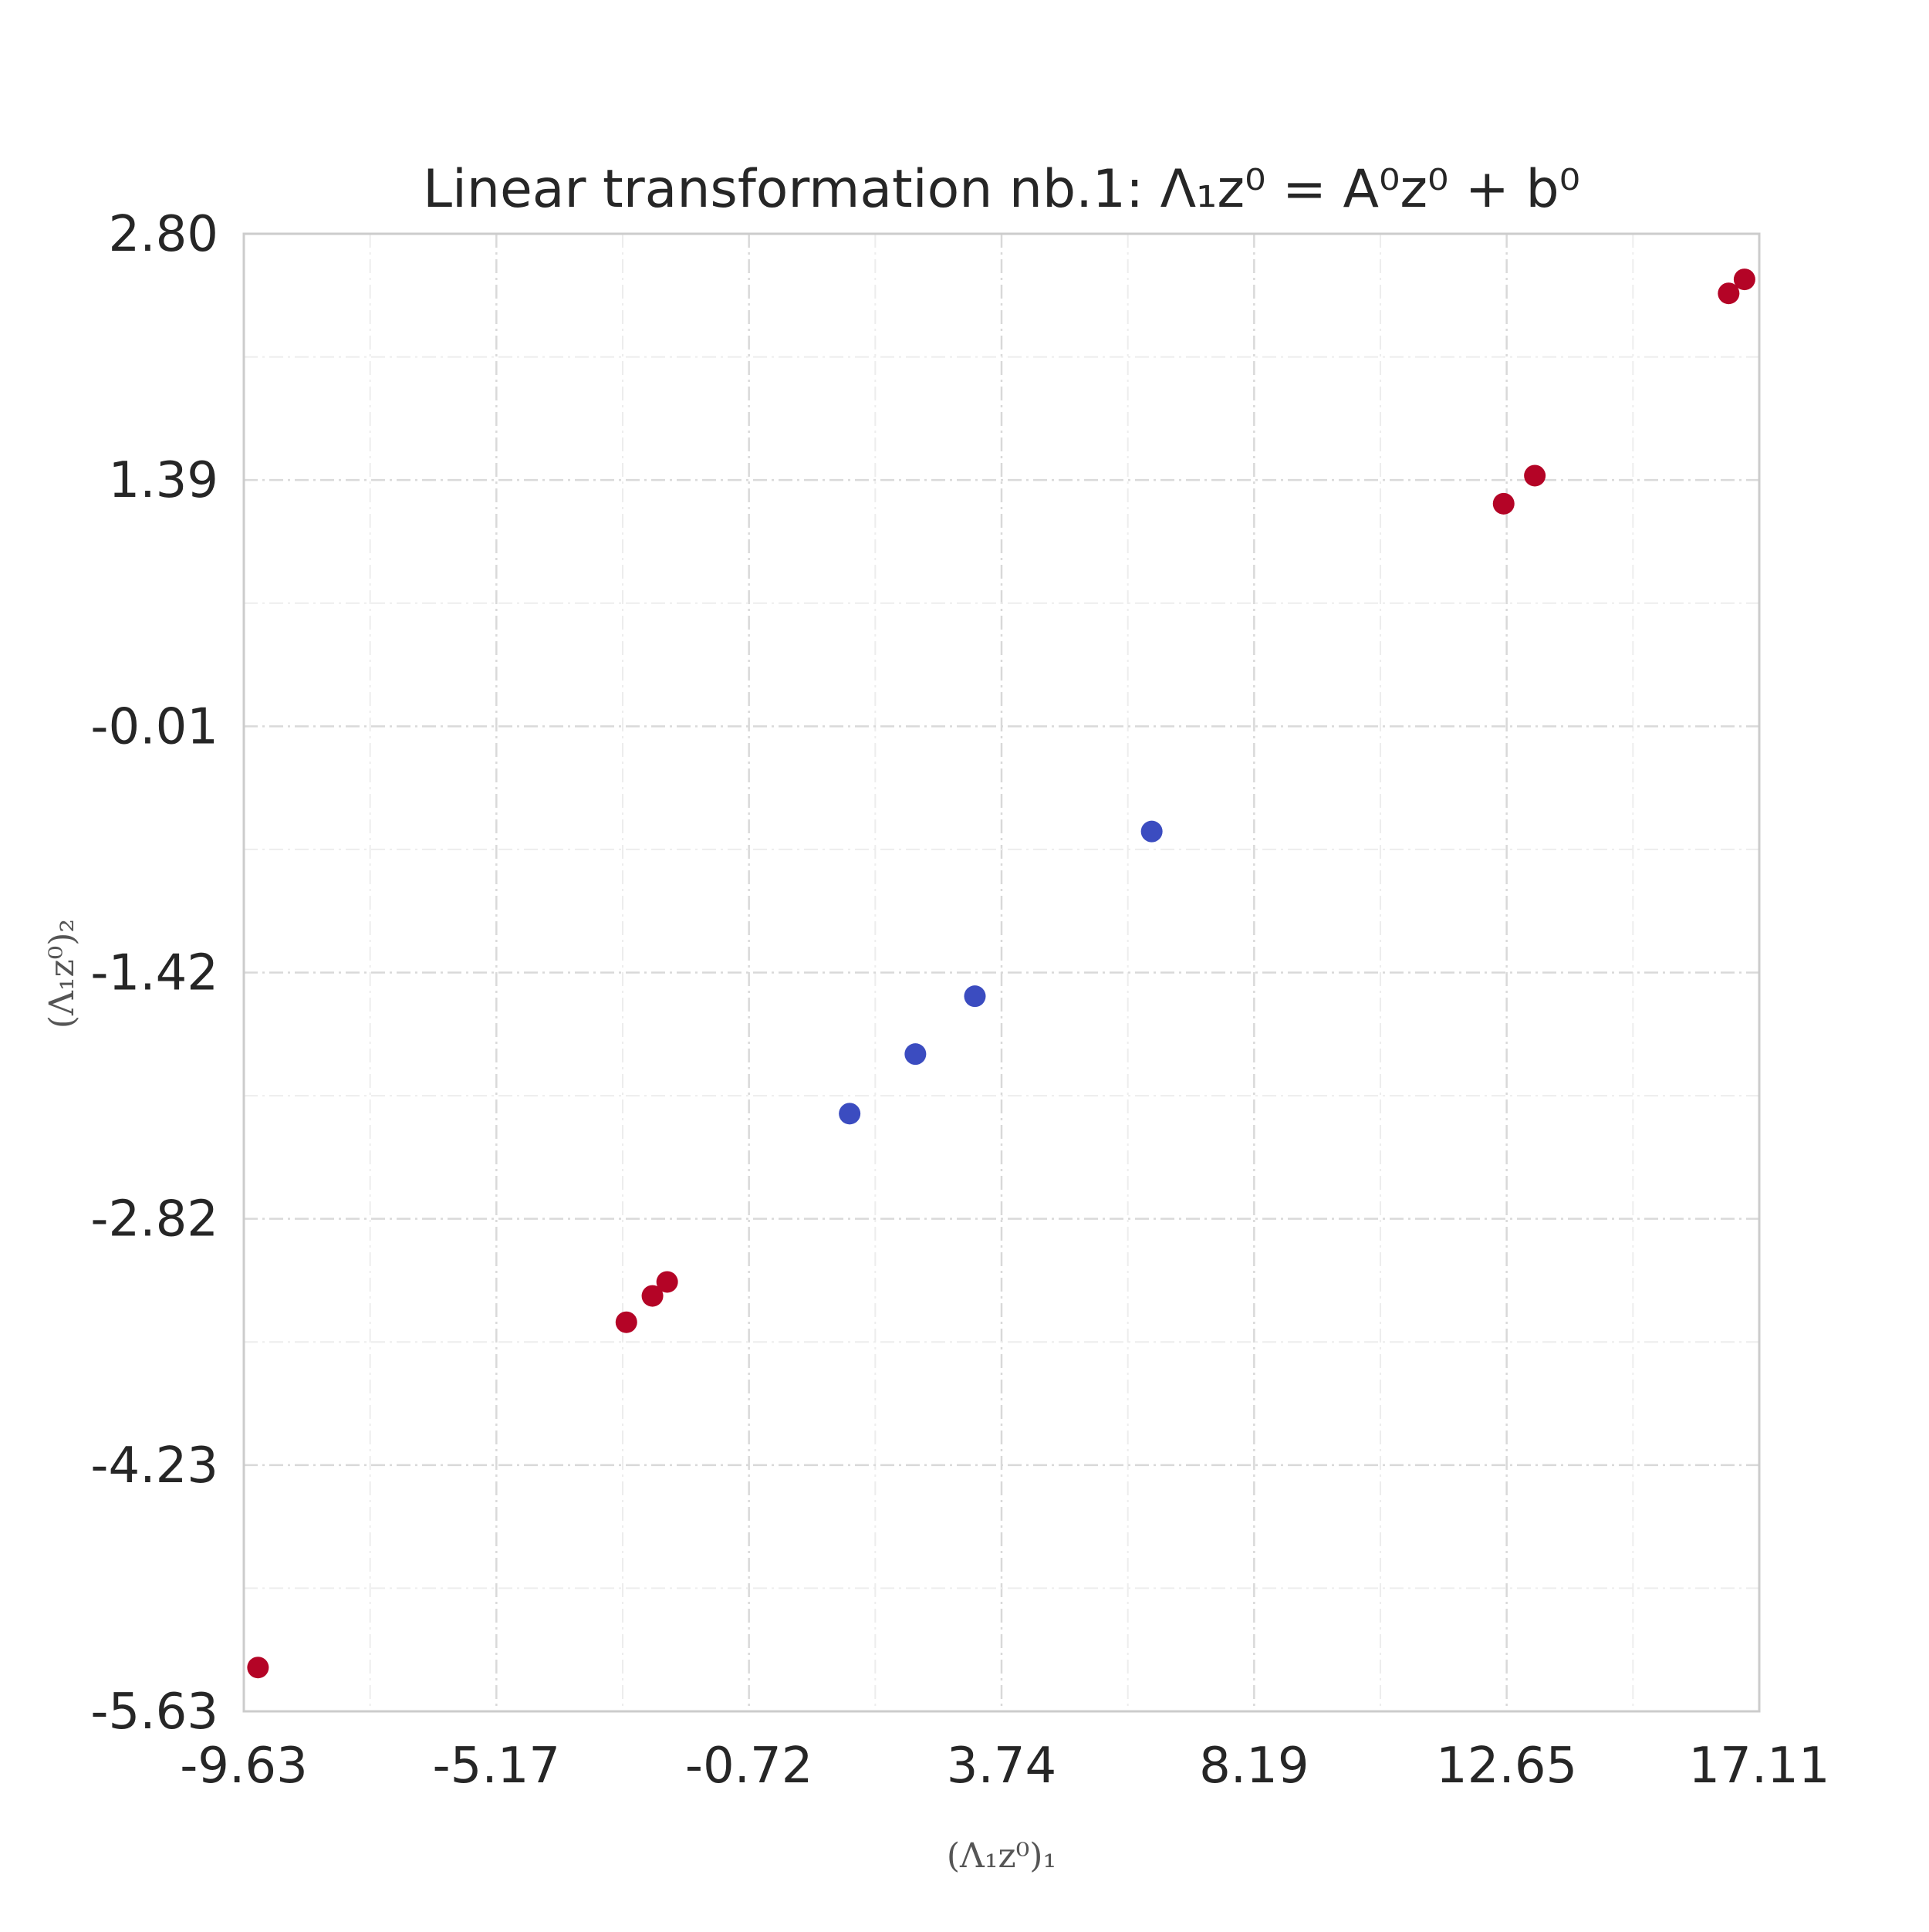 The image size is (1929, 1932). What do you see at coordinates (749, 1766) in the screenshot?
I see `x-tick-label: -0.72` at bounding box center [749, 1766].